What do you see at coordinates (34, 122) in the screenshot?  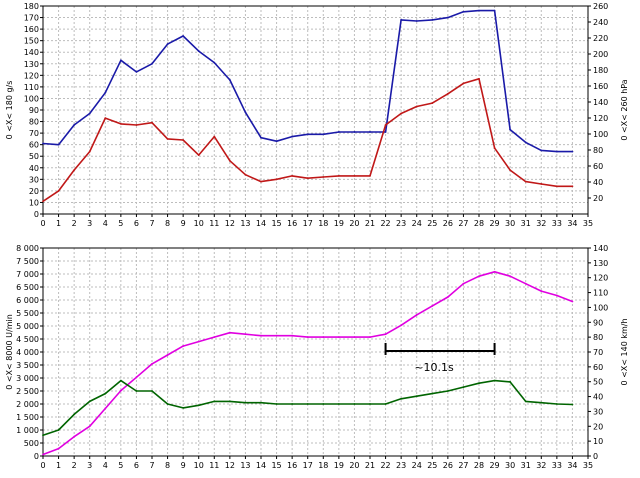 I see `panel1-left-tick-label: 80` at bounding box center [34, 122].